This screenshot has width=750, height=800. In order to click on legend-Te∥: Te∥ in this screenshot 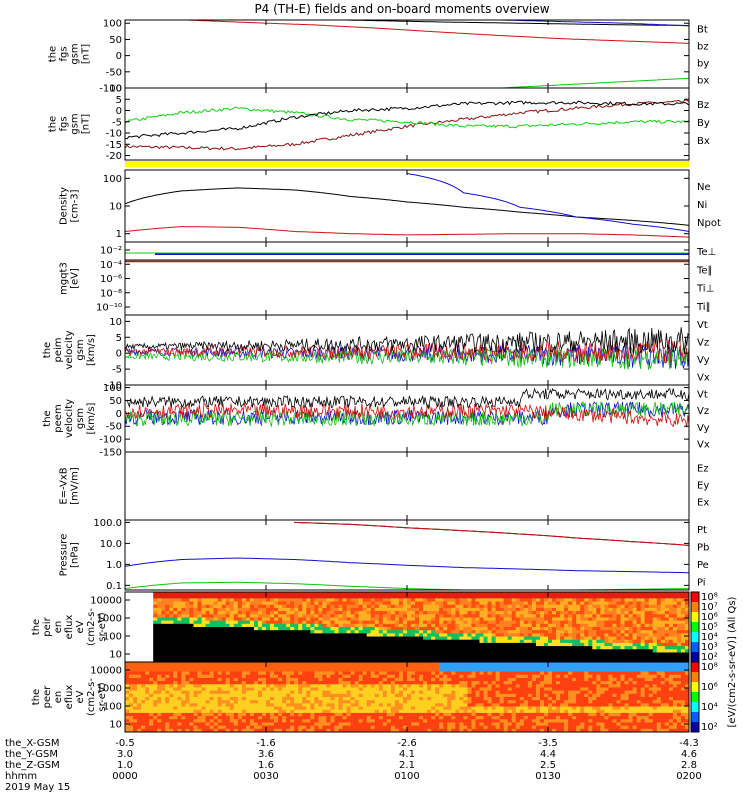, I will do `click(704, 270)`.